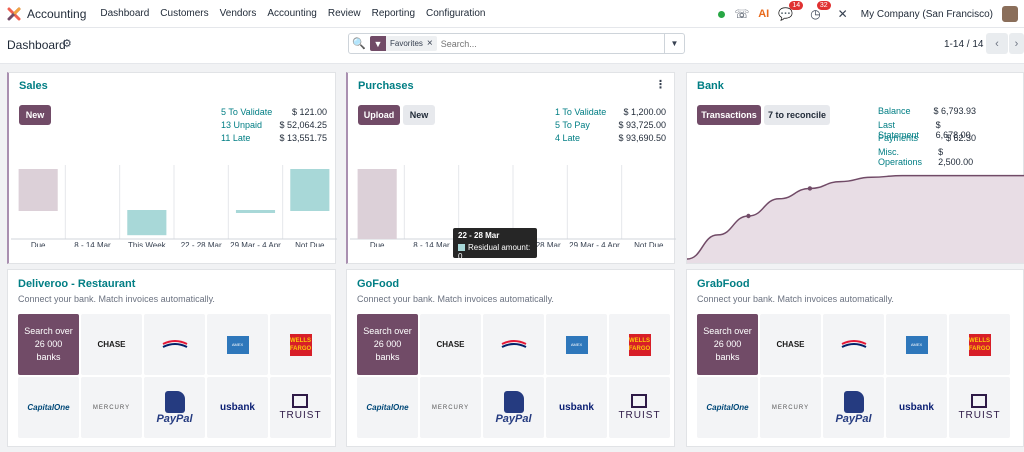 The width and height of the screenshot is (1024, 452). What do you see at coordinates (513, 418) in the screenshot?
I see `paypal-label: PayPal` at bounding box center [513, 418].